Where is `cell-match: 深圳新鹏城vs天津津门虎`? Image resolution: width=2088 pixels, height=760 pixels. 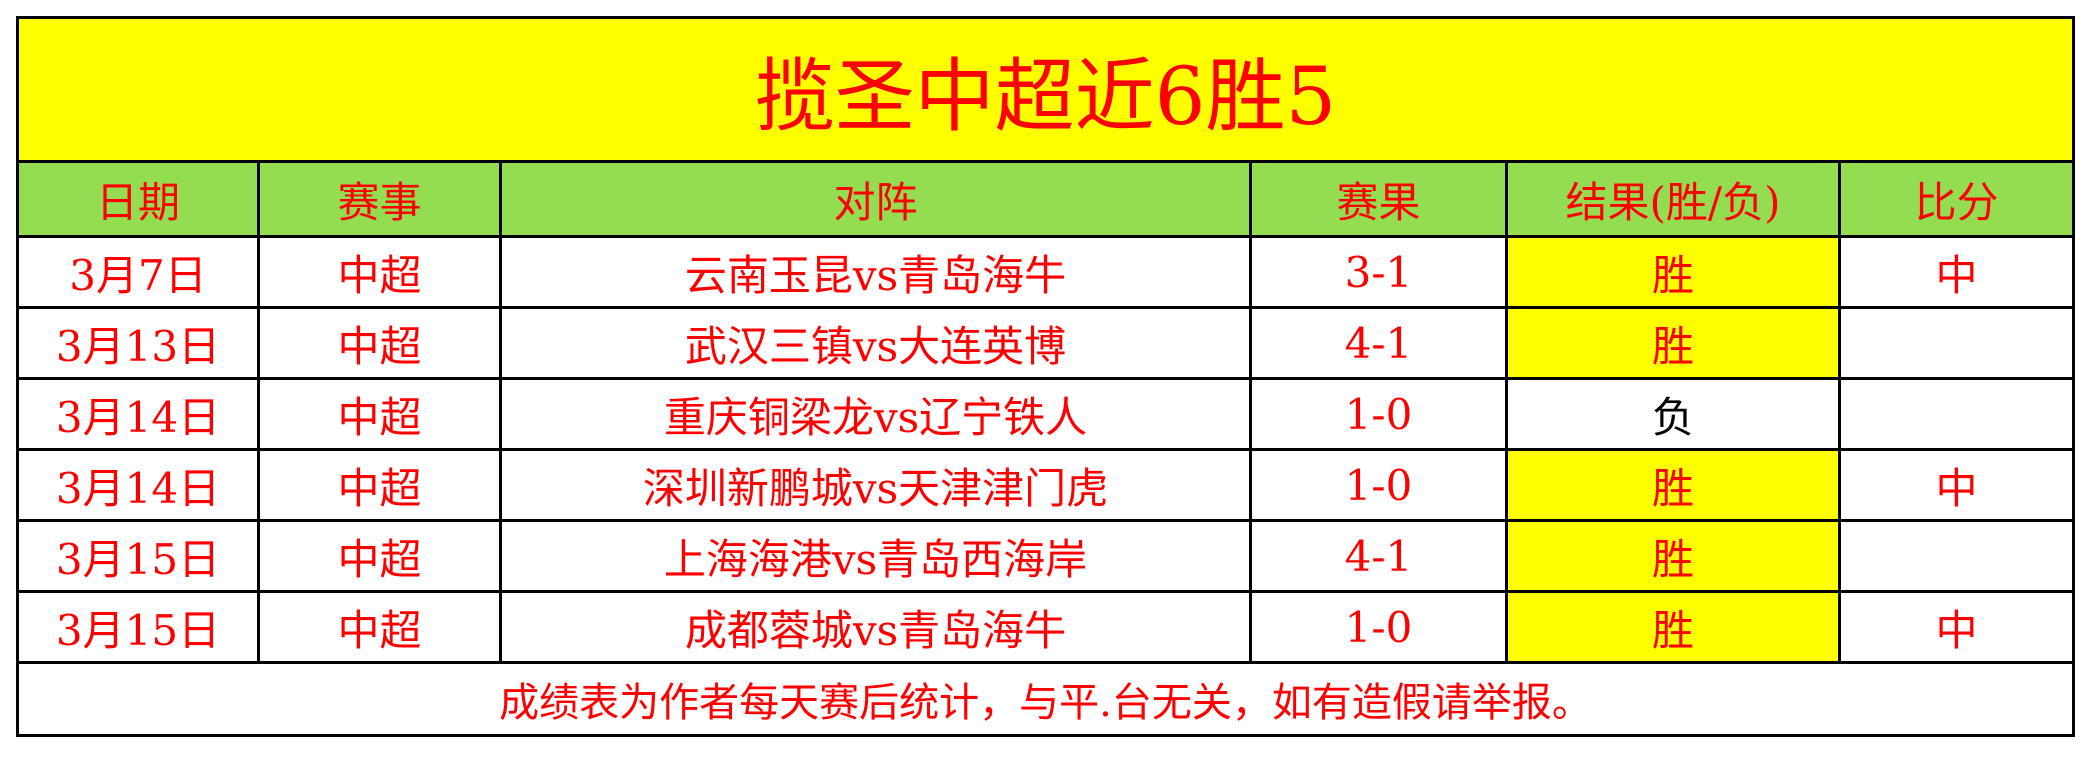
cell-match: 深圳新鹏城vs天津津门虎 is located at coordinates (875, 485).